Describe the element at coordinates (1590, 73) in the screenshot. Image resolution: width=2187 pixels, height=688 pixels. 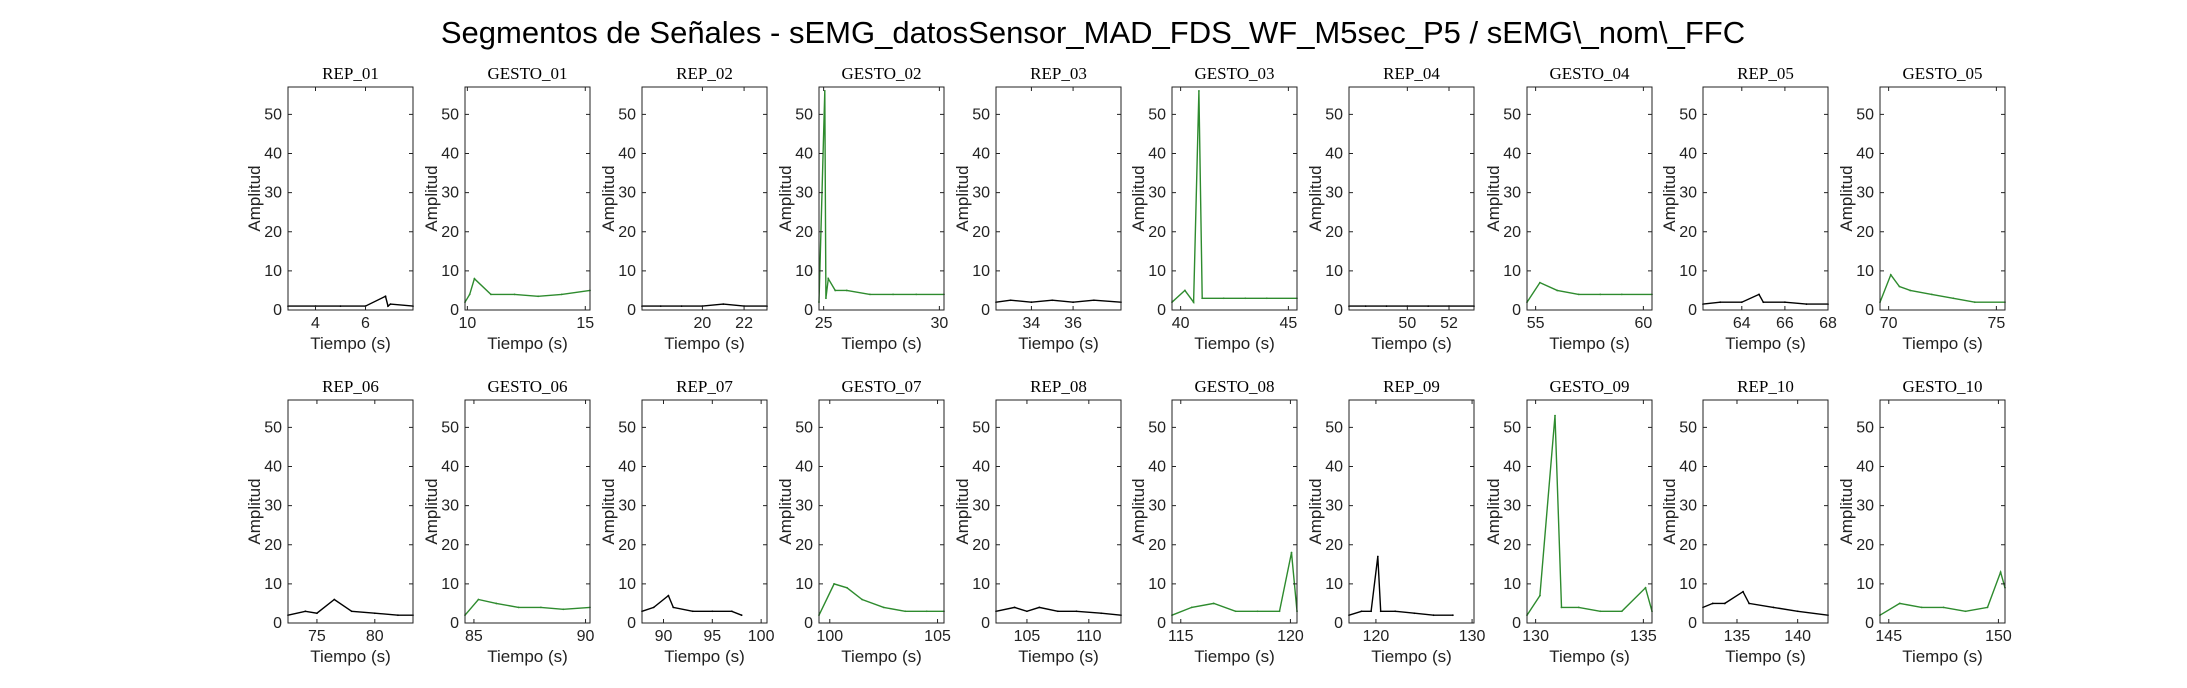
I see `subplot-title: GESTO_04` at that location.